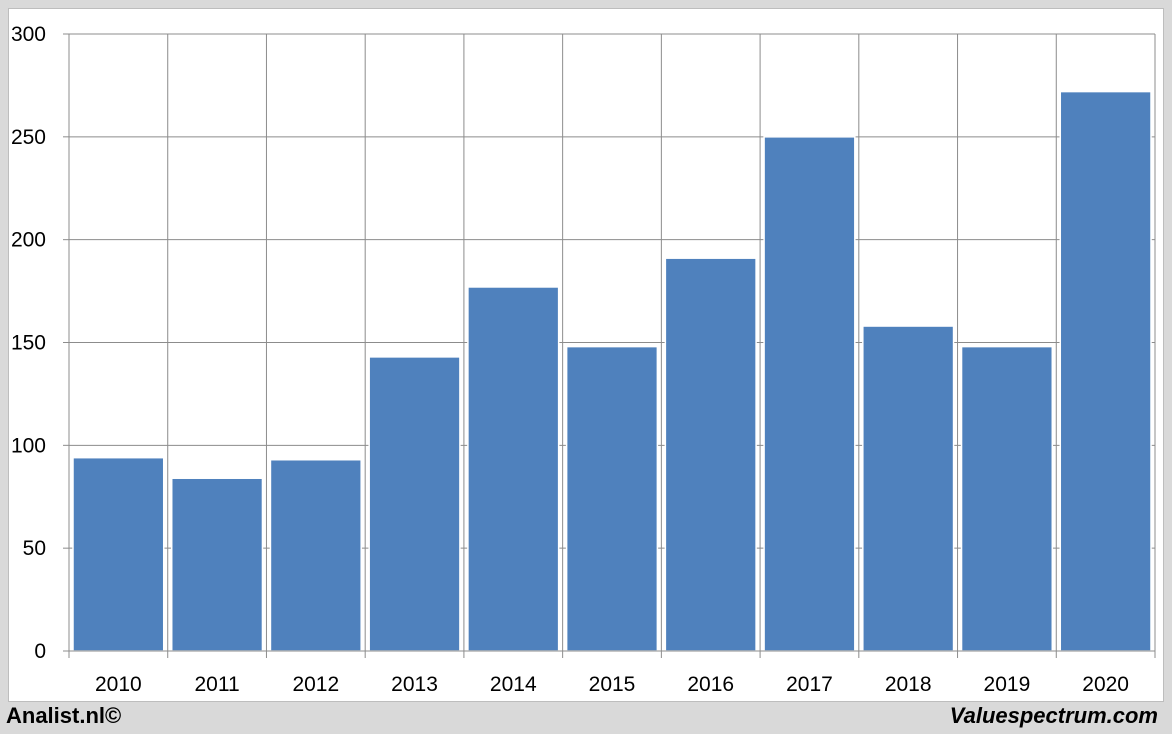 The image size is (1172, 734). I want to click on bar-2019, so click(1007, 498).